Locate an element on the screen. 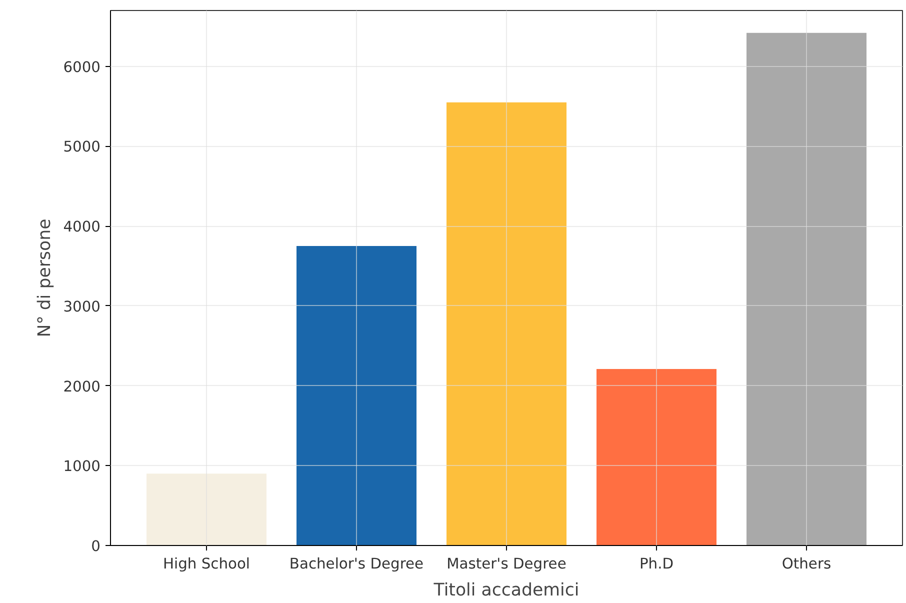 This screenshot has height=603, width=906. x-tick-label: Bachelor's Degree is located at coordinates (356, 564).